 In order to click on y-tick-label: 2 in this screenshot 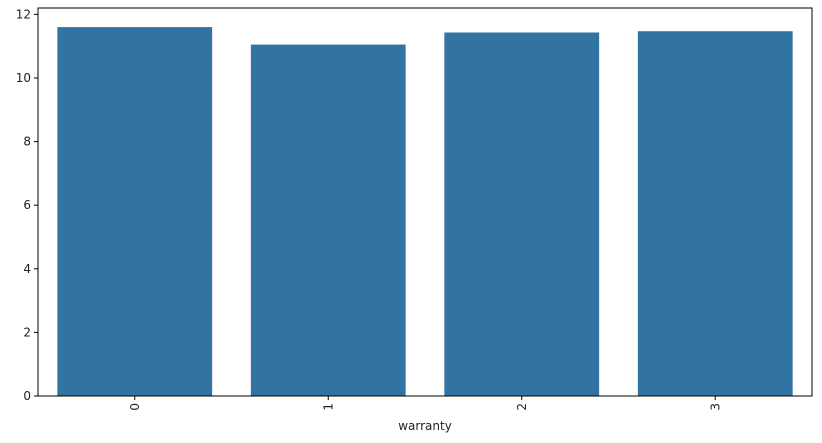, I will do `click(27, 332)`.